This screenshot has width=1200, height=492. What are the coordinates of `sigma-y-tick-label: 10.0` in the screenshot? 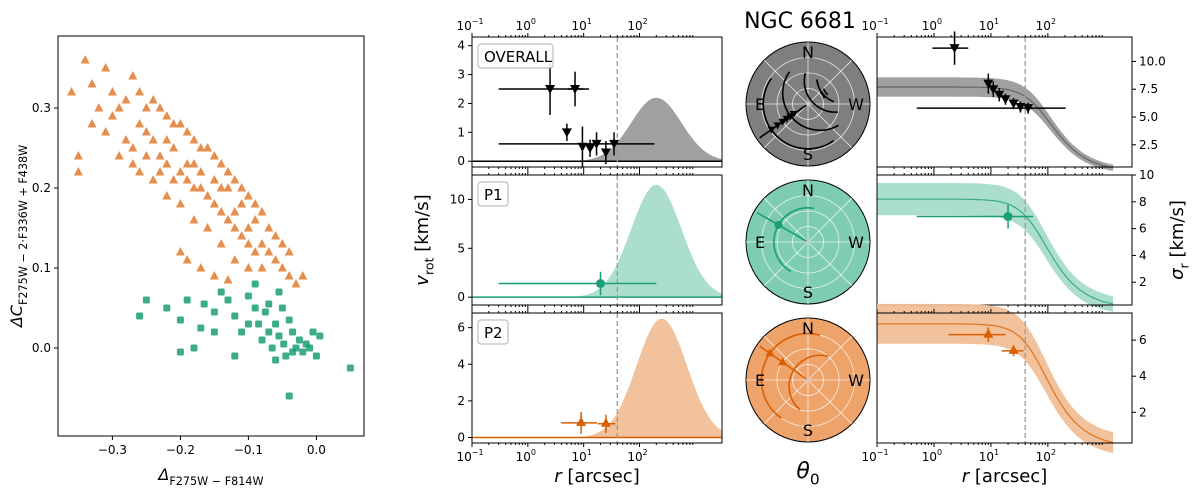 It's located at (1152, 61).